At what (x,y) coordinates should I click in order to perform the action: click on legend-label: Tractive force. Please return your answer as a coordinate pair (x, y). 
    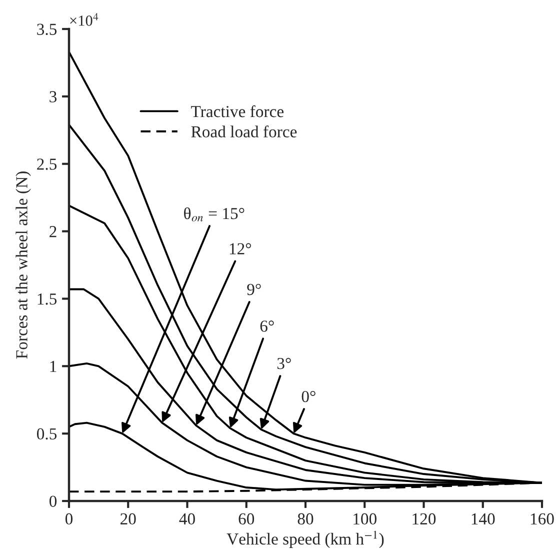
    Looking at the image, I should click on (237, 111).